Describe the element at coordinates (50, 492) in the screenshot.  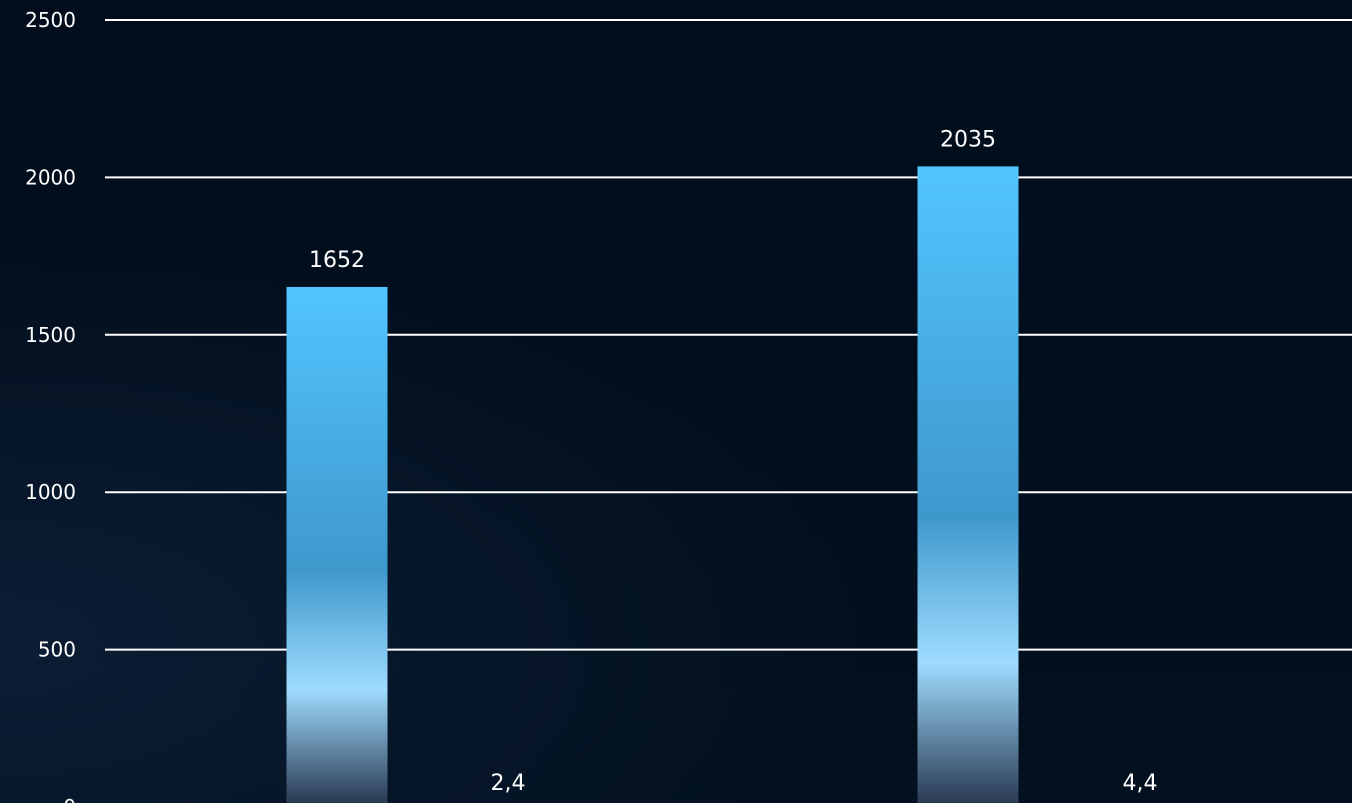
I see `y-tick-label: 1000` at that location.